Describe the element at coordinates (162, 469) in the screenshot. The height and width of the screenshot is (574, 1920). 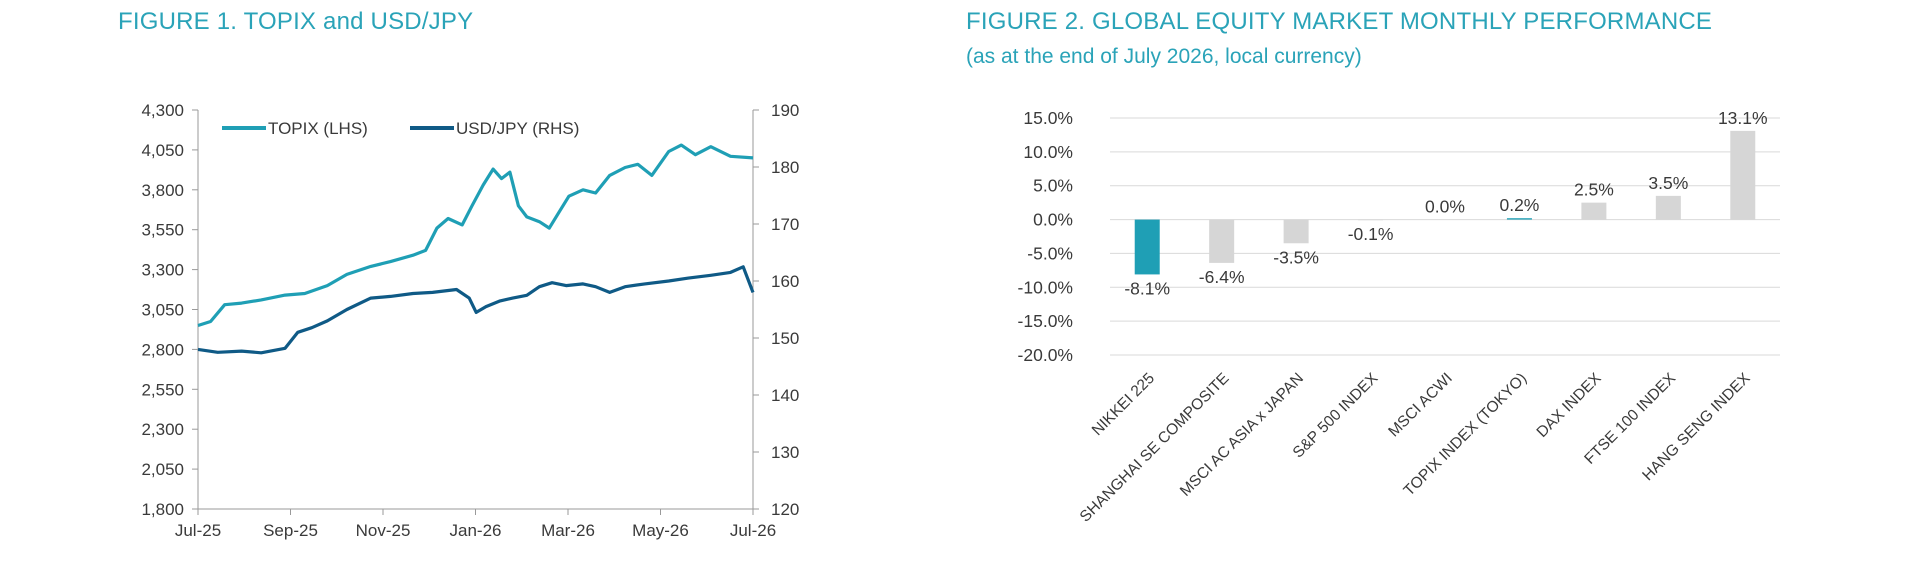
I see `left-tick-label: 2,050` at that location.